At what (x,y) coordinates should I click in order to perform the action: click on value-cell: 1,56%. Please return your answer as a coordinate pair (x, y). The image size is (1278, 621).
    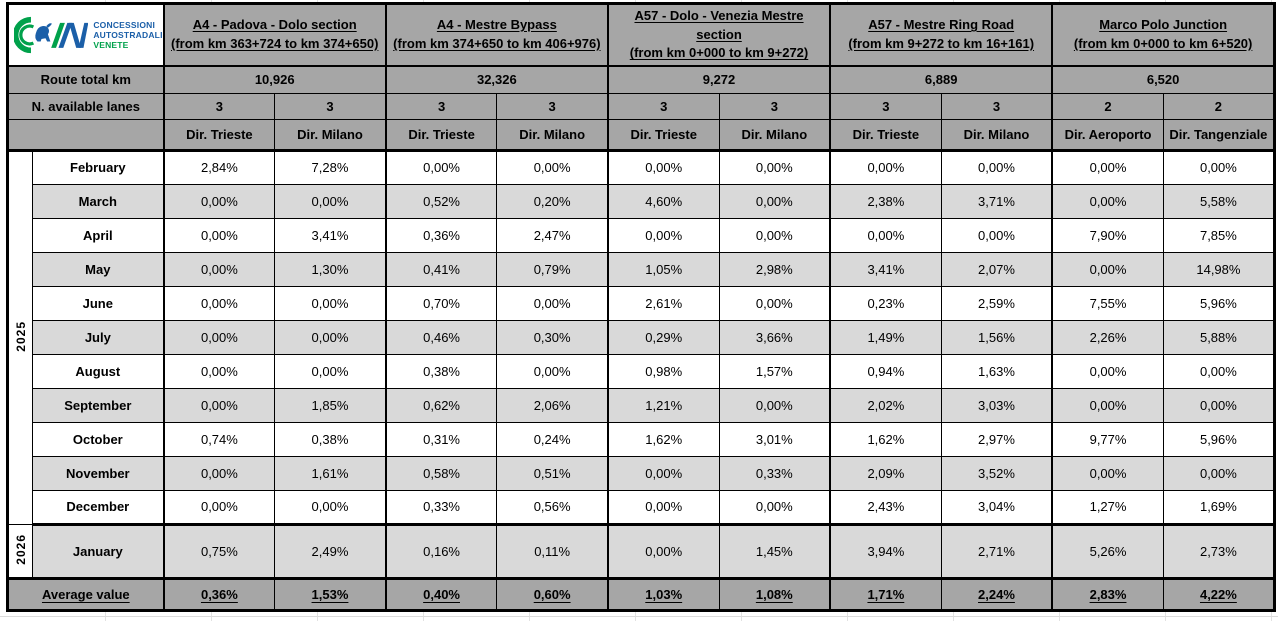
    Looking at the image, I should click on (996, 337).